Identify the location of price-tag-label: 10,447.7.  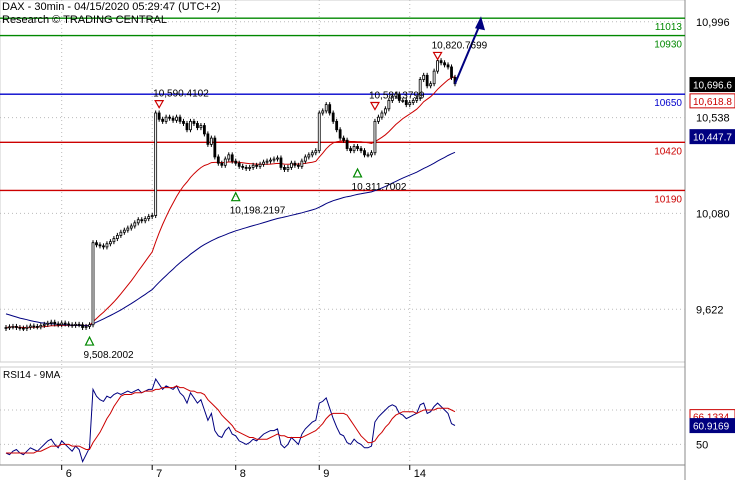
(712, 138).